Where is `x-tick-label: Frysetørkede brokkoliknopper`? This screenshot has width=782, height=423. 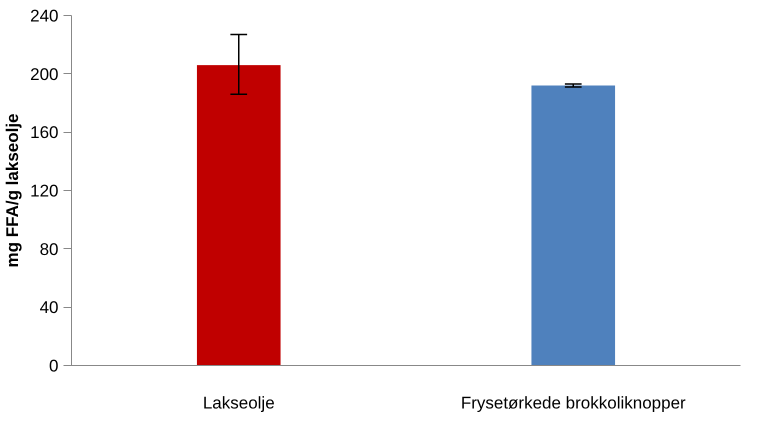
x-tick-label: Frysetørkede brokkoliknopper is located at coordinates (573, 403).